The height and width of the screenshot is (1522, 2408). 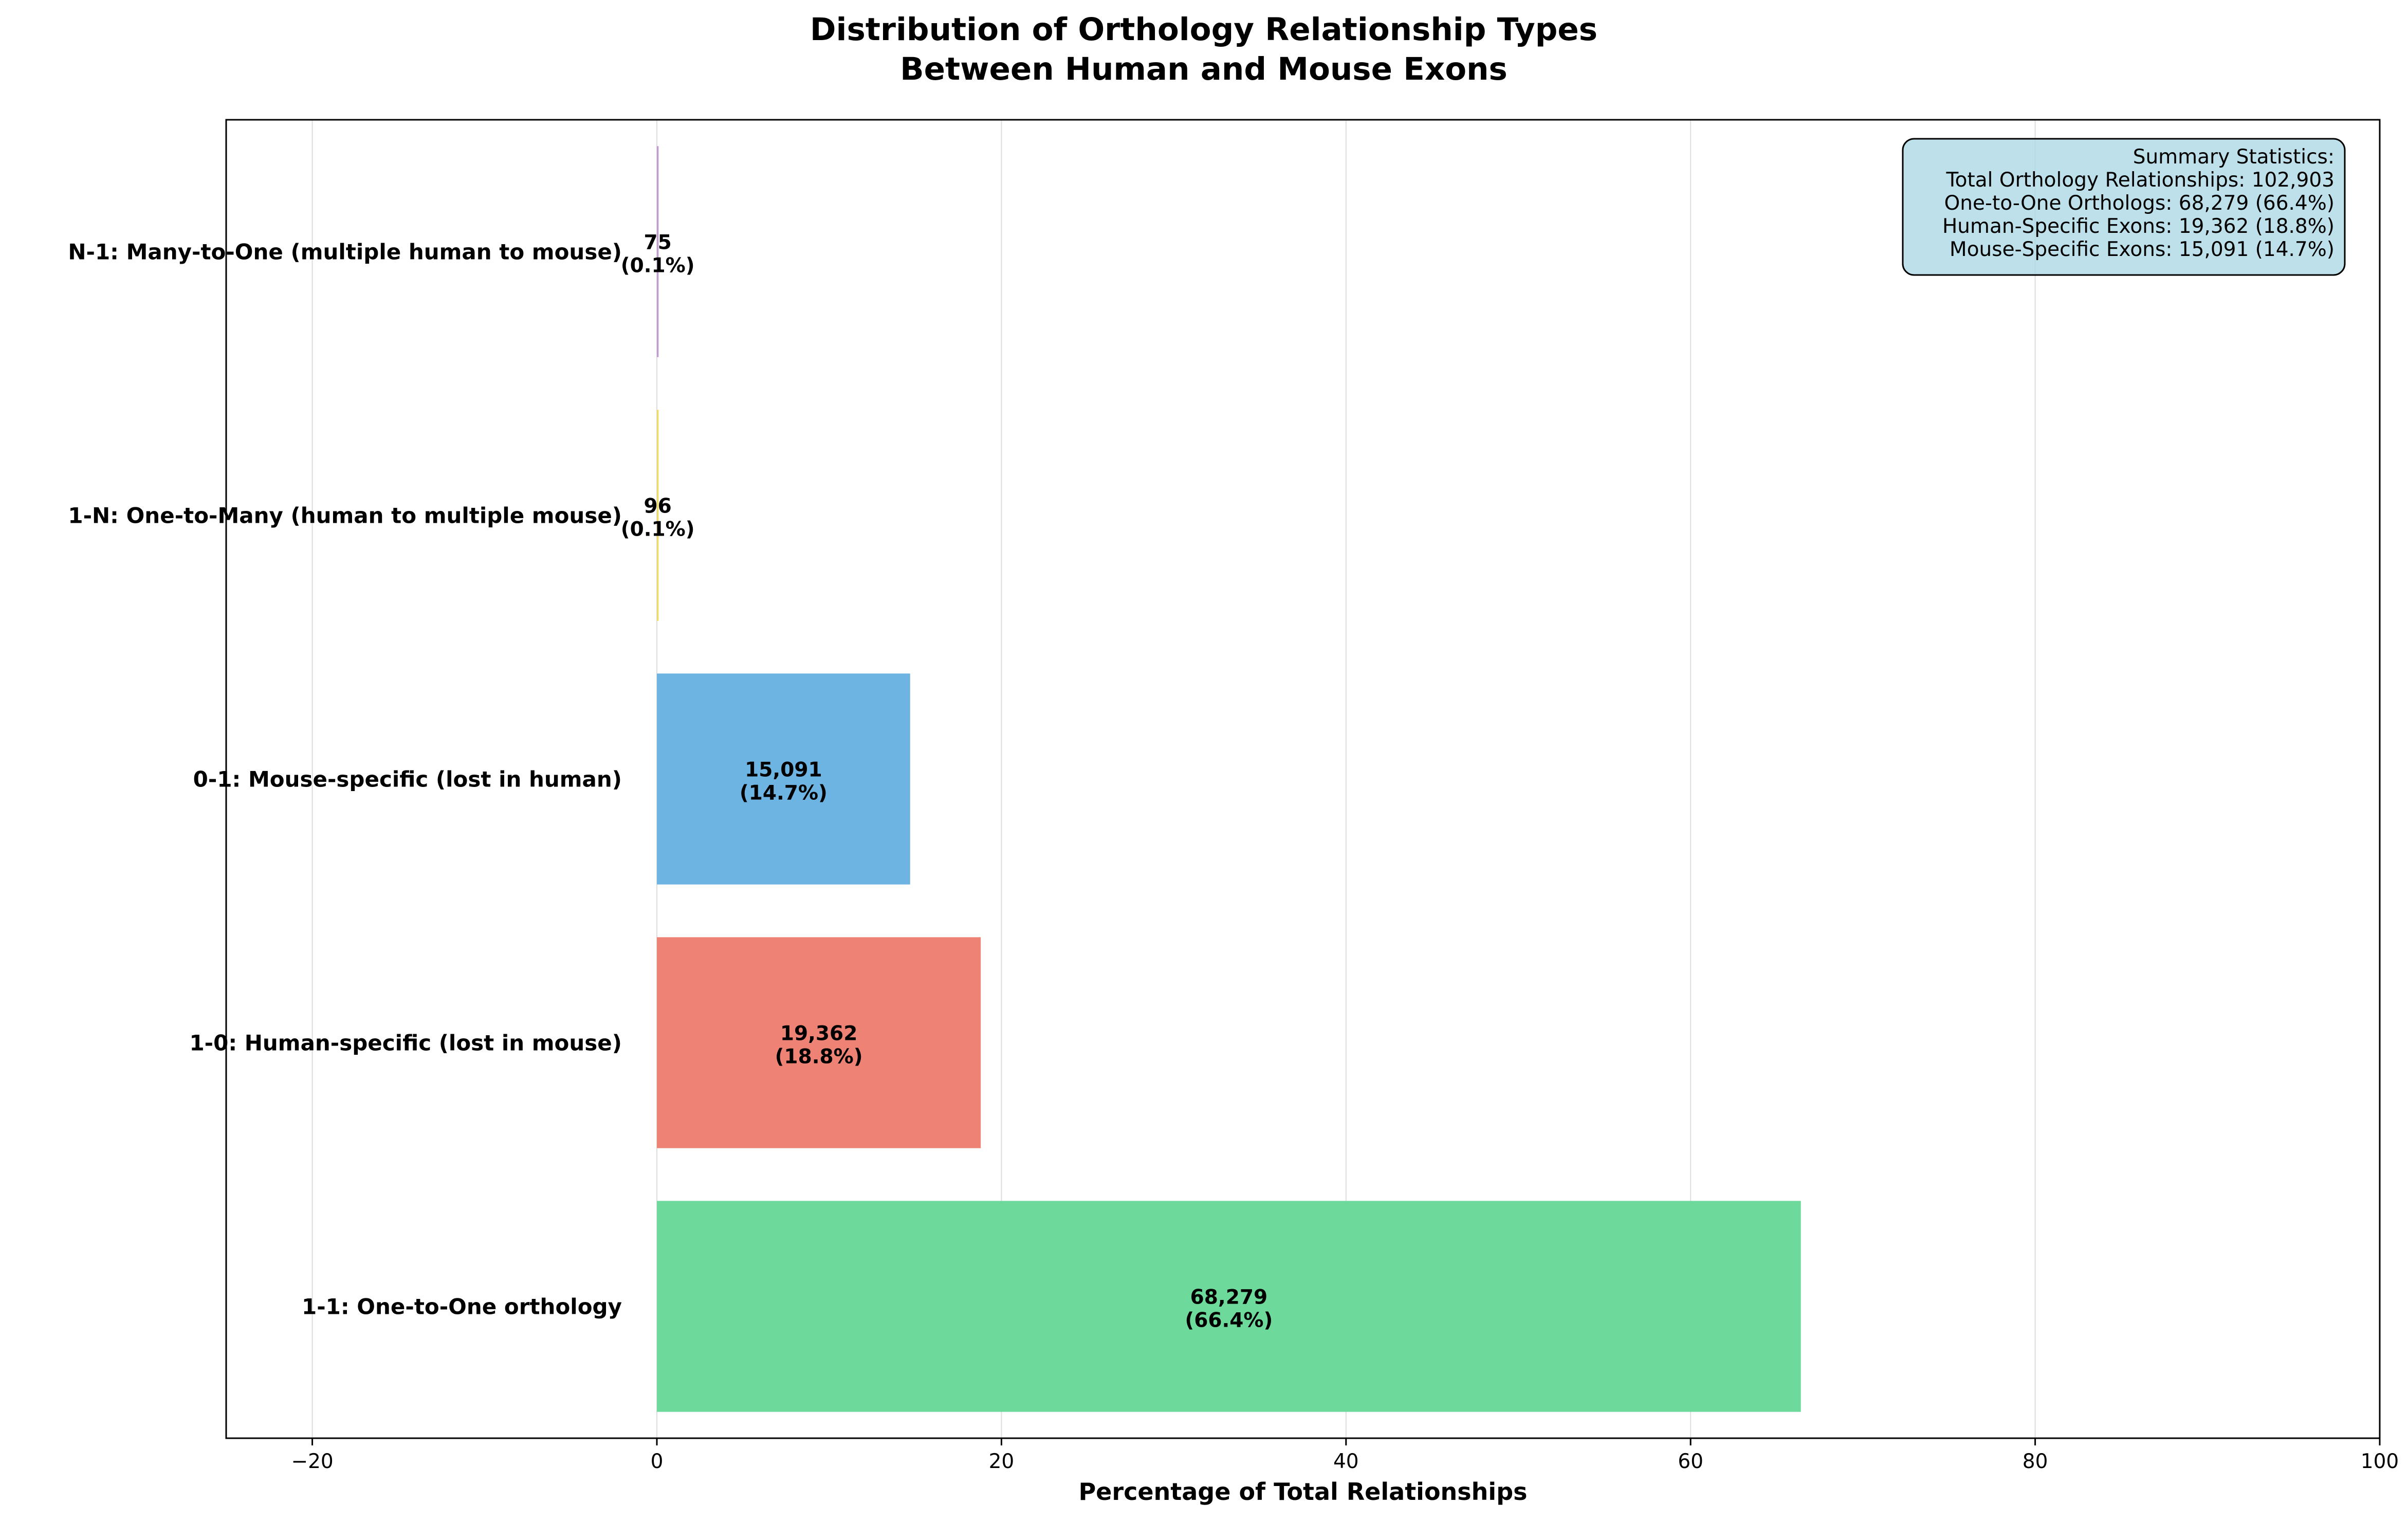 What do you see at coordinates (1002, 1462) in the screenshot?
I see `x-tick-label: 20` at bounding box center [1002, 1462].